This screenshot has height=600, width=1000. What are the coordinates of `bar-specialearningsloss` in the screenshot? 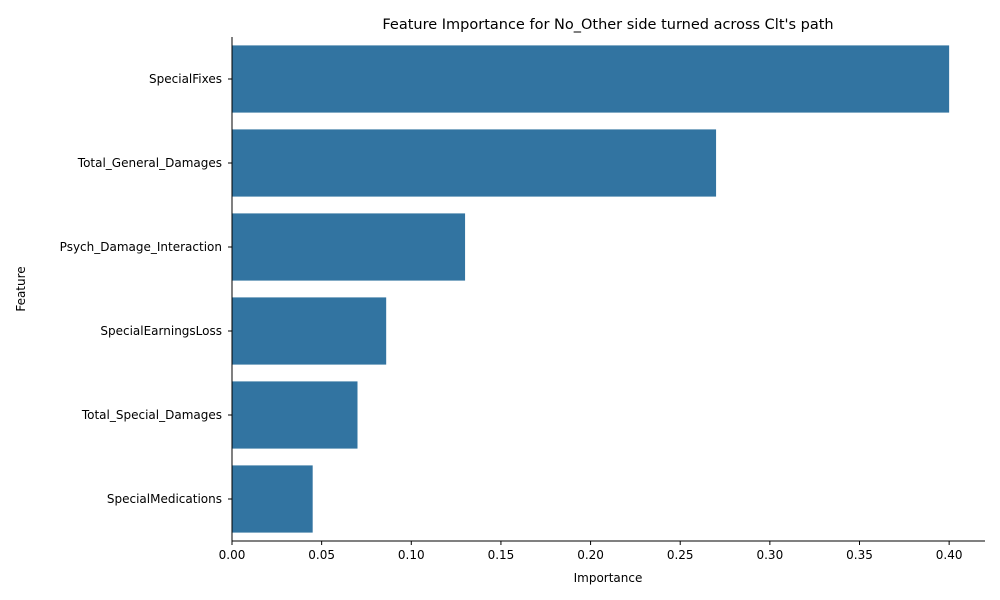 It's located at (309, 331).